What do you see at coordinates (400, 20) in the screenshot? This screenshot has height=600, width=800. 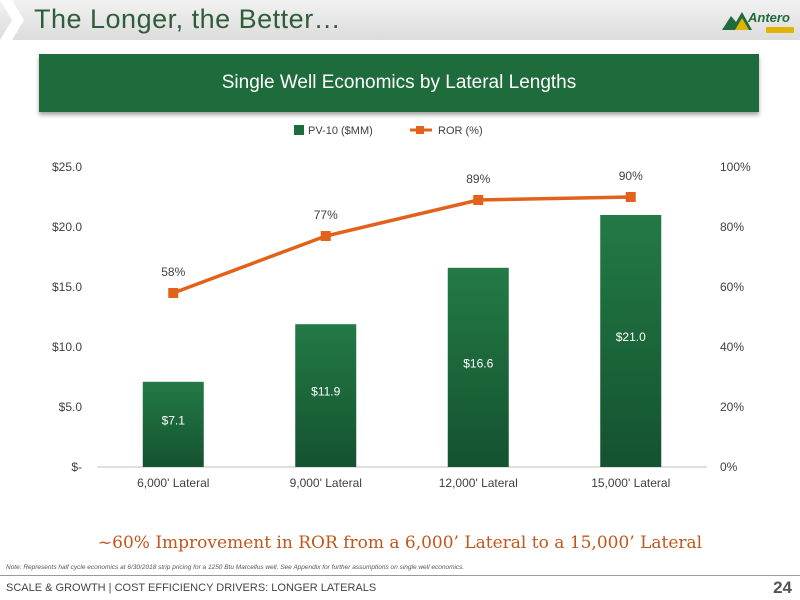 I see `header-bar` at bounding box center [400, 20].